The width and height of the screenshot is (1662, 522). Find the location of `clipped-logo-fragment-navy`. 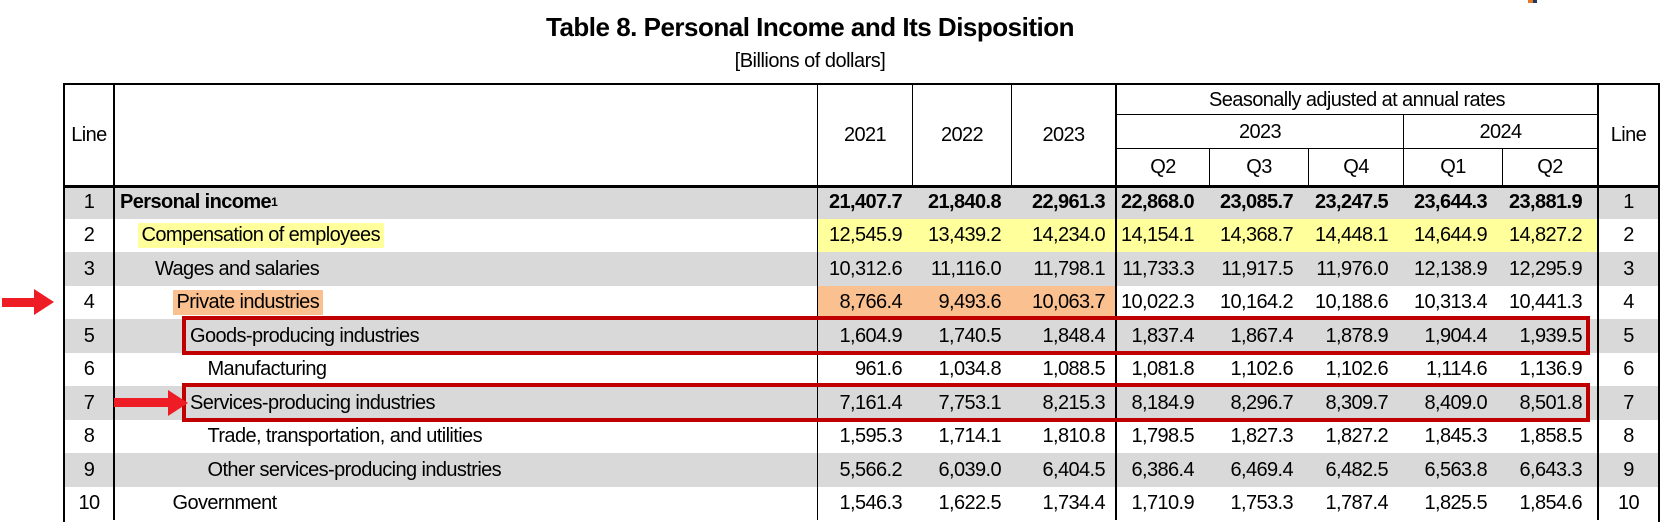

clipped-logo-fragment-navy is located at coordinates (1535, 1).